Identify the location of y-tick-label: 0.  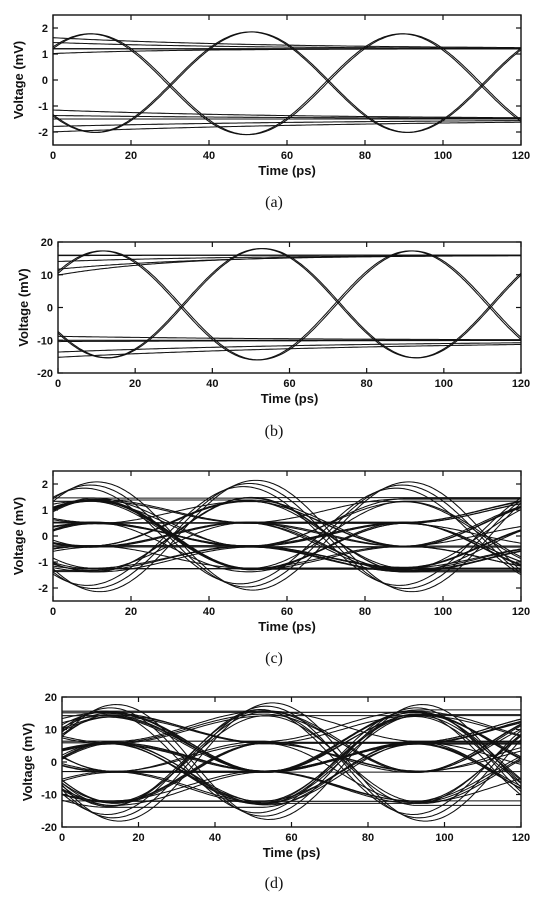
(45, 537).